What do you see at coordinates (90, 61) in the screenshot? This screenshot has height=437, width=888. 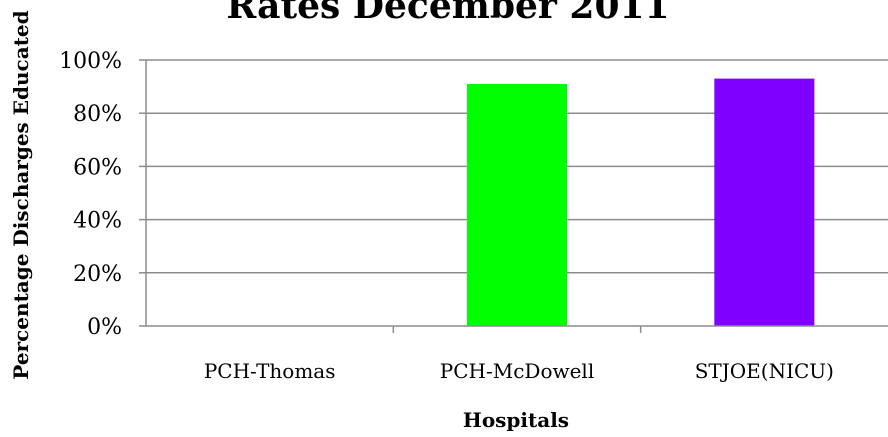 I see `y-tick-label: 100%` at bounding box center [90, 61].